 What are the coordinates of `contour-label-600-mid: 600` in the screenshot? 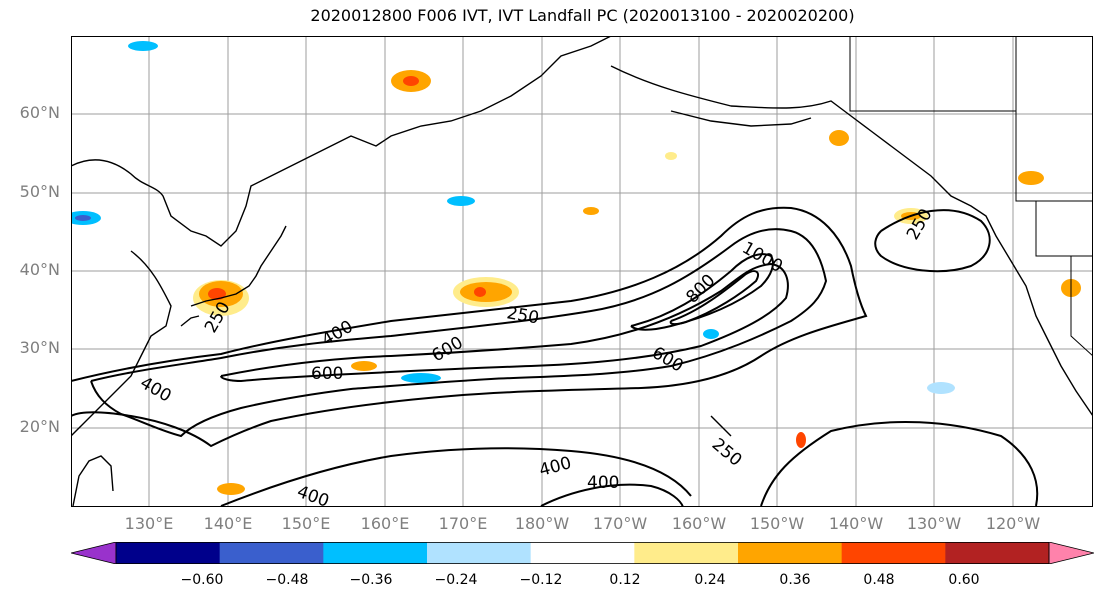 It's located at (448, 350).